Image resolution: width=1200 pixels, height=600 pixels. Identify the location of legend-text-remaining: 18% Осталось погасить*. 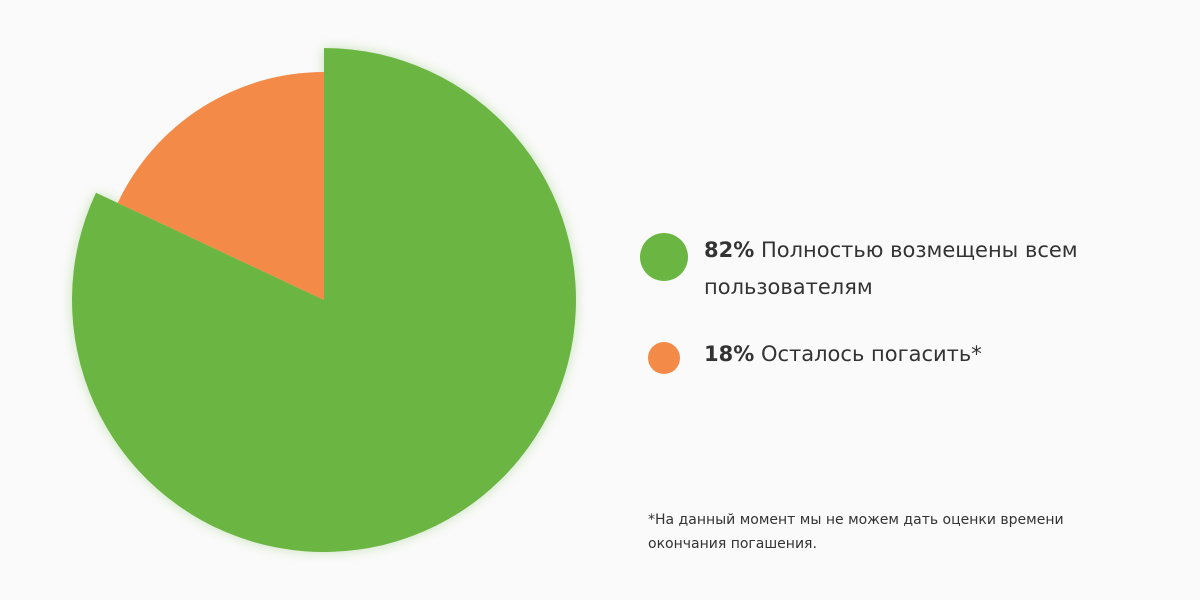
(843, 354).